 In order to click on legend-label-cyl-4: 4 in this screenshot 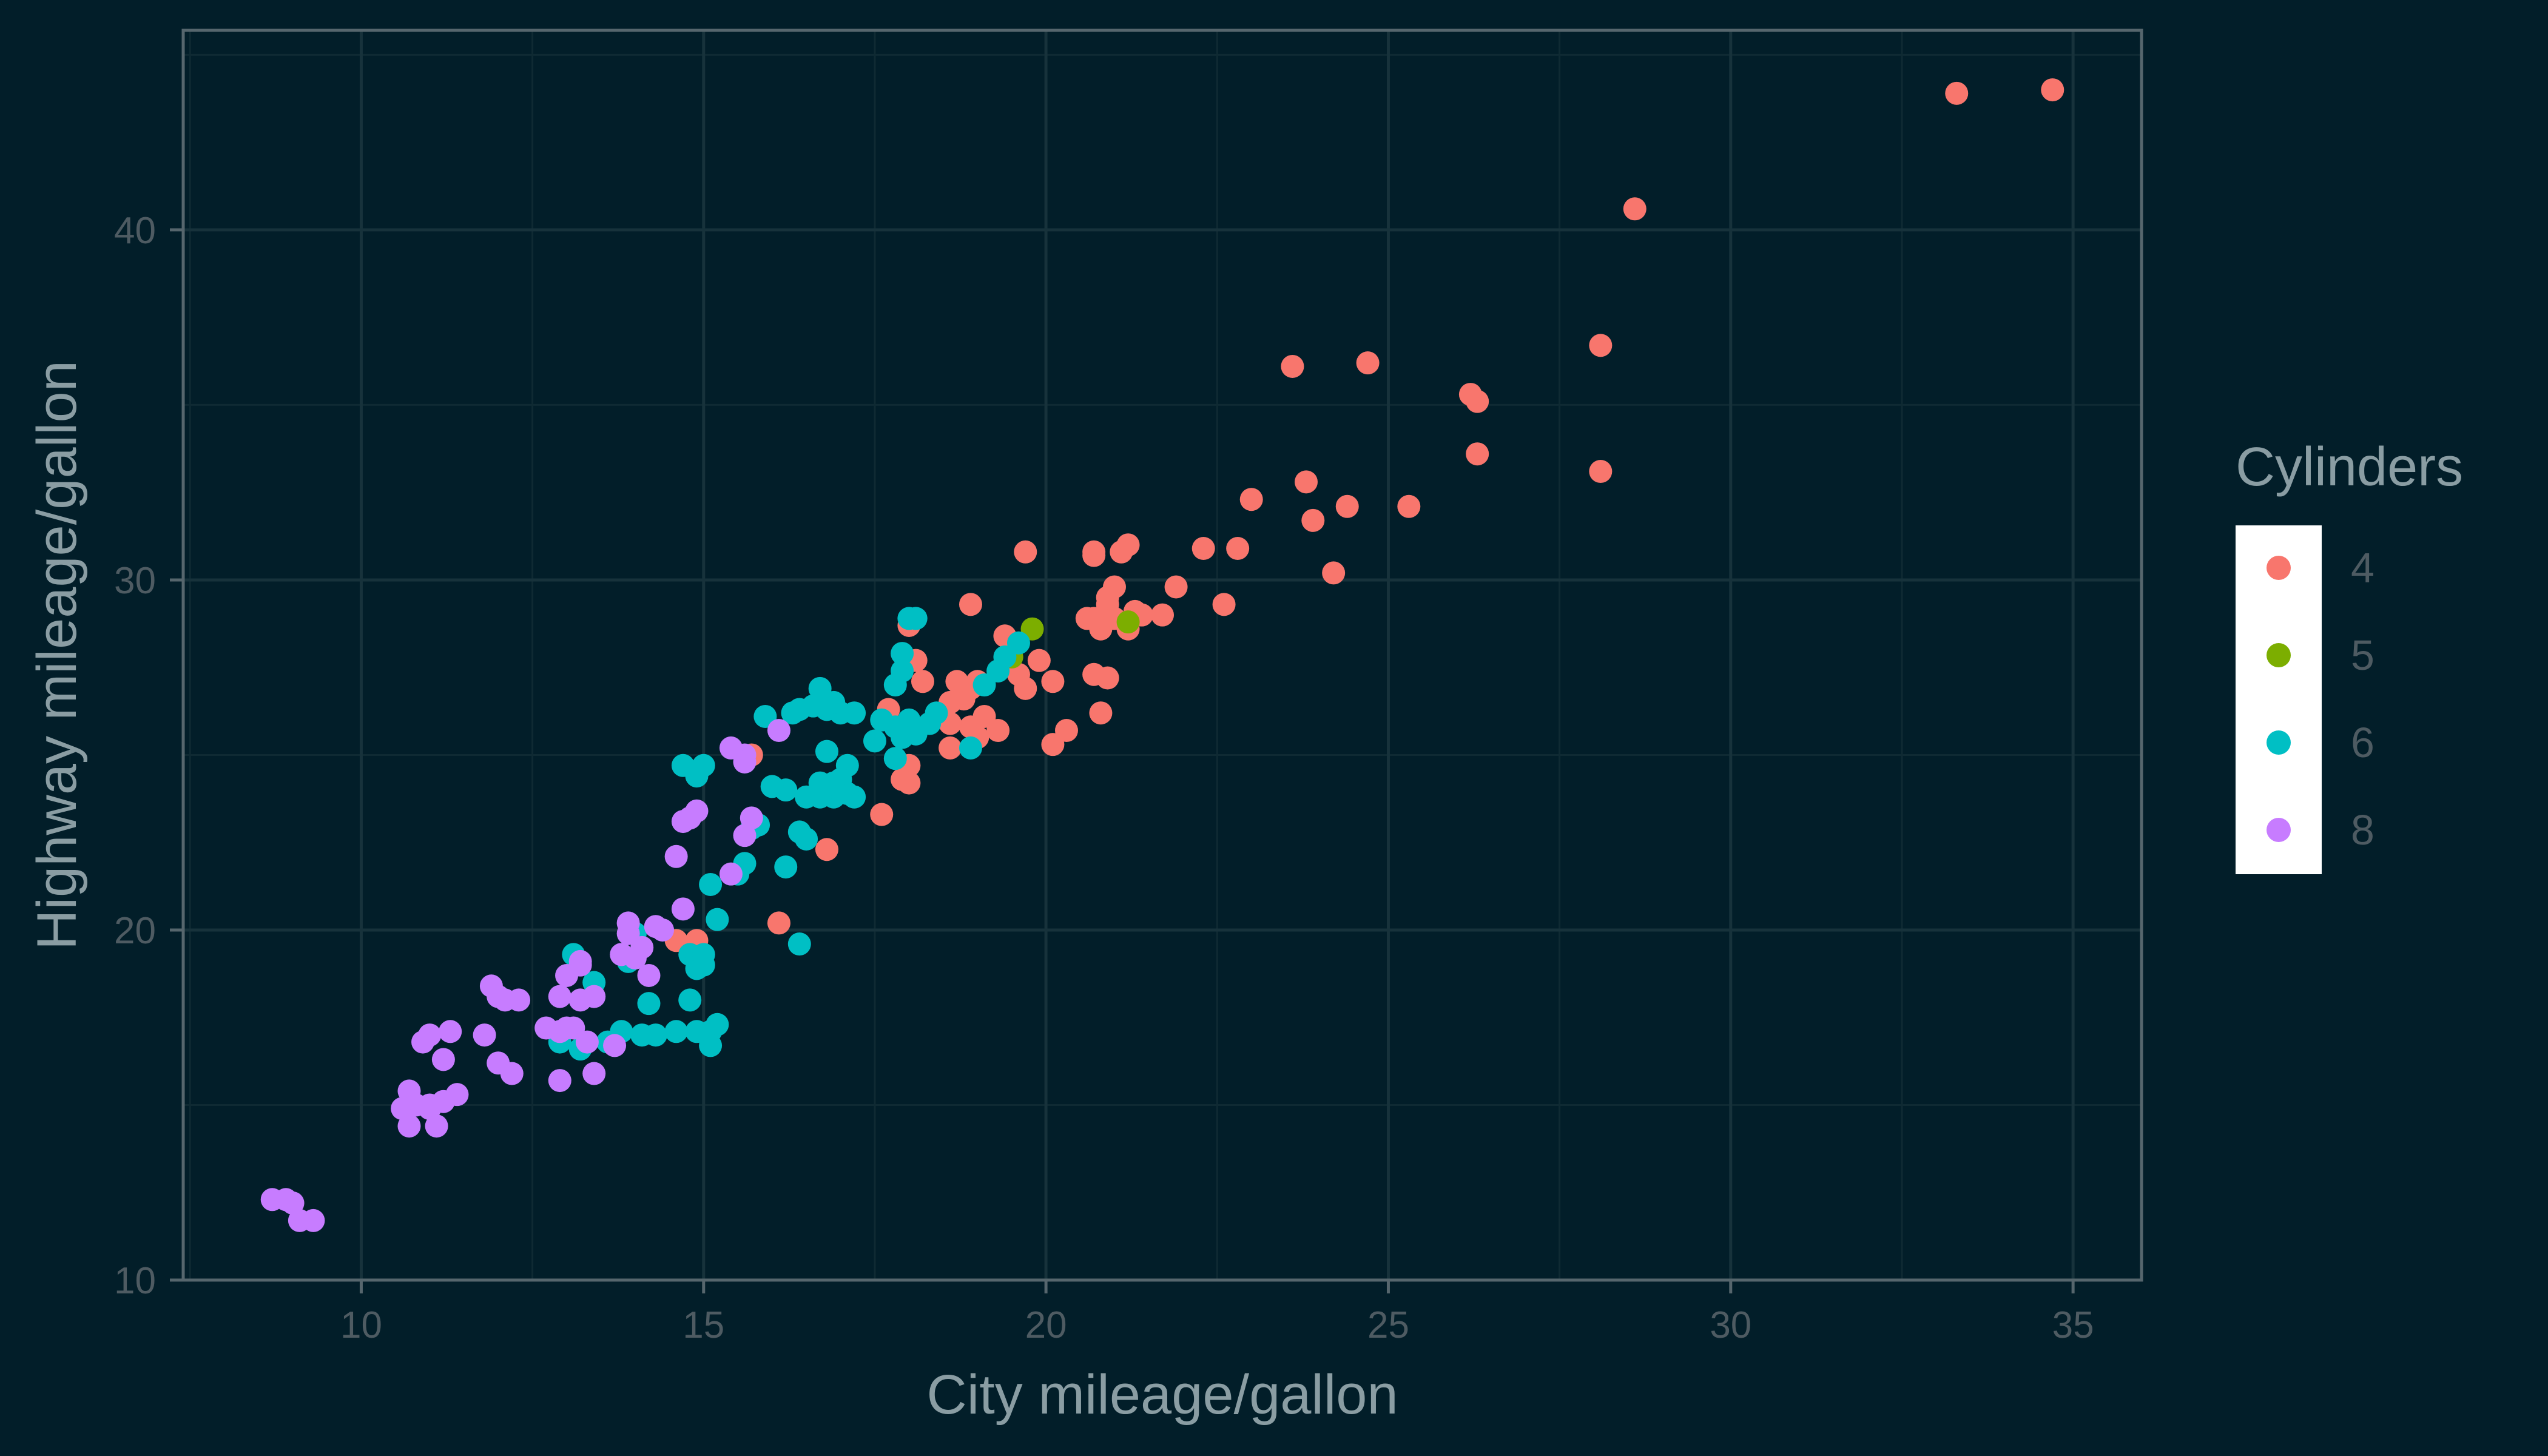, I will do `click(2362, 568)`.